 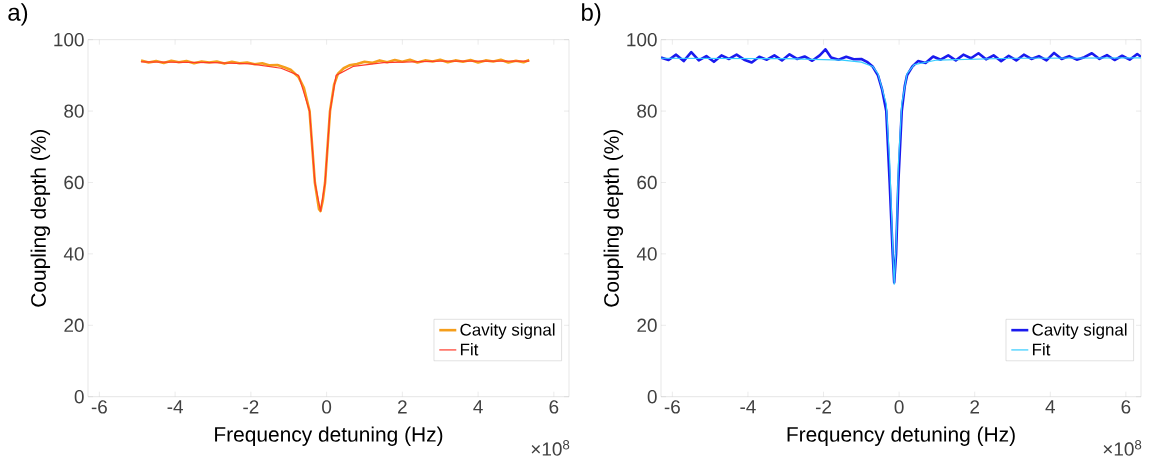 What do you see at coordinates (591, 14) in the screenshot?
I see `chart-title: b)` at bounding box center [591, 14].